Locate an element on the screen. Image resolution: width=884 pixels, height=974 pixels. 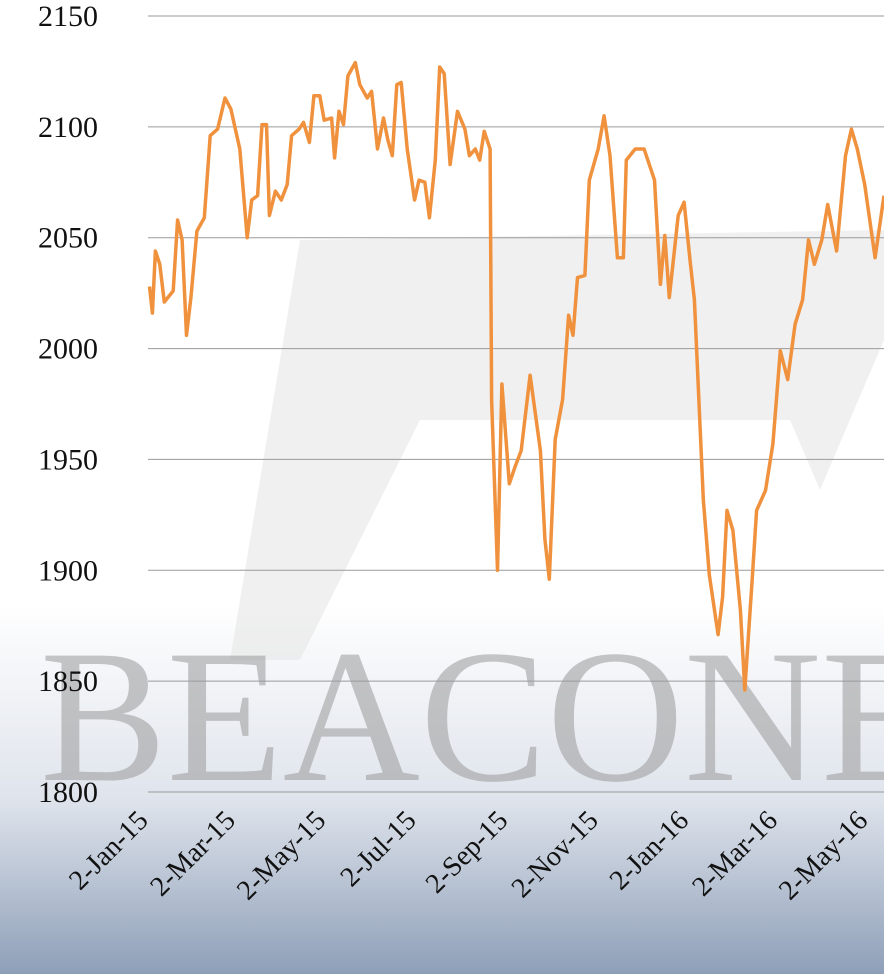
y-tick-label: 2100 is located at coordinates (68, 127).